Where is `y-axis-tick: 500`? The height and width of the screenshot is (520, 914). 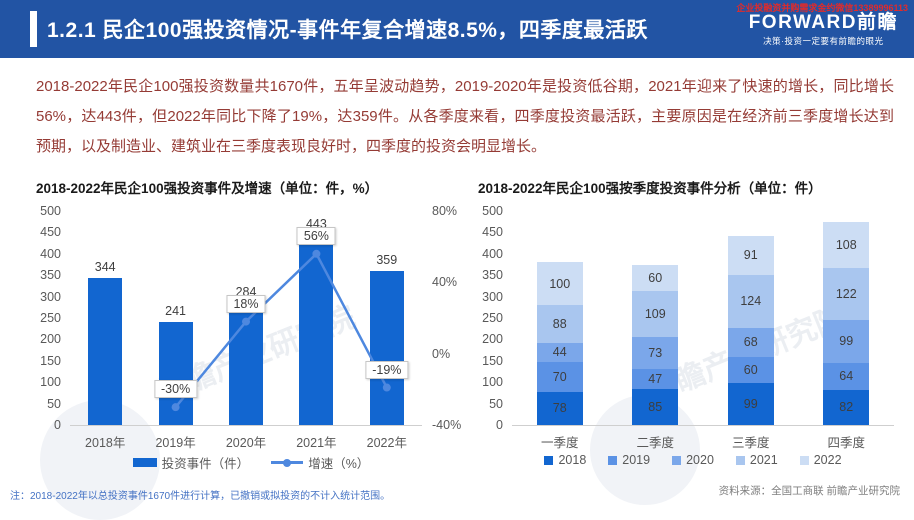 y-axis-tick: 500 is located at coordinates (492, 211).